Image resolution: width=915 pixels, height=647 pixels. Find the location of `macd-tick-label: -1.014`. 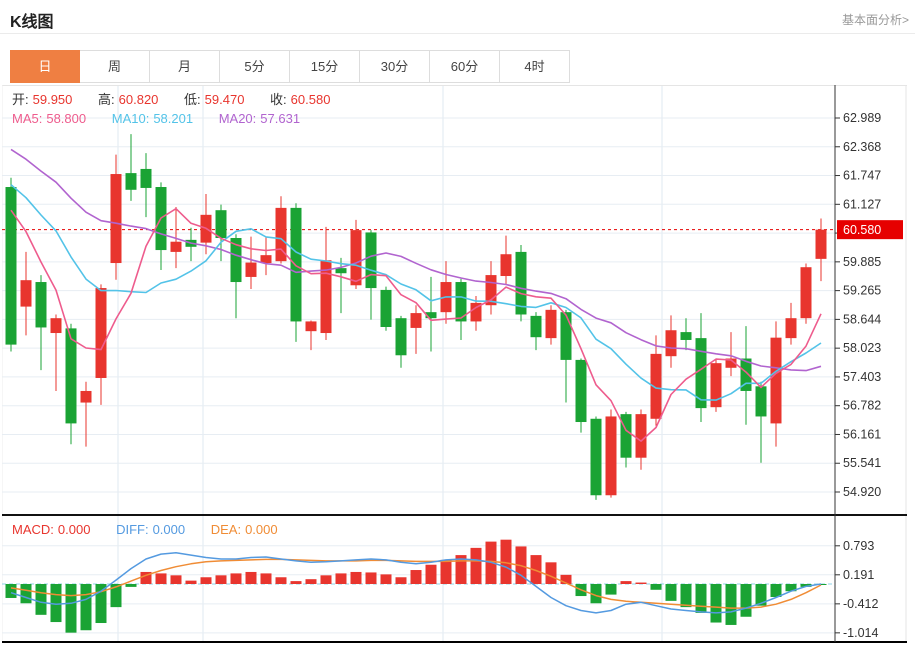

macd-tick-label: -1.014 is located at coordinates (860, 633).